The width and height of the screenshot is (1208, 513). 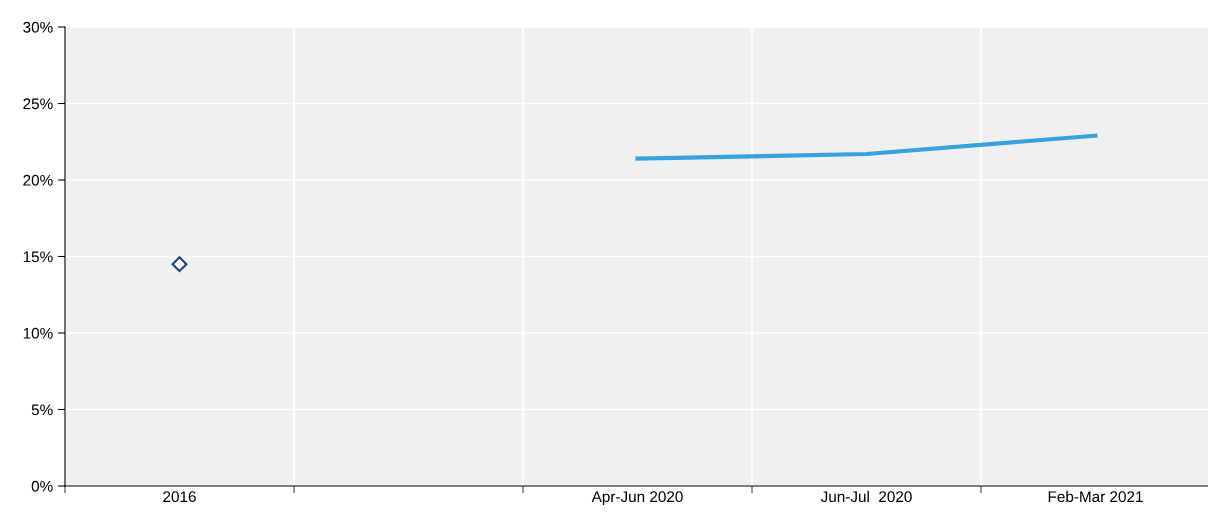 I want to click on y-tick-label: 20%, so click(x=38, y=180).